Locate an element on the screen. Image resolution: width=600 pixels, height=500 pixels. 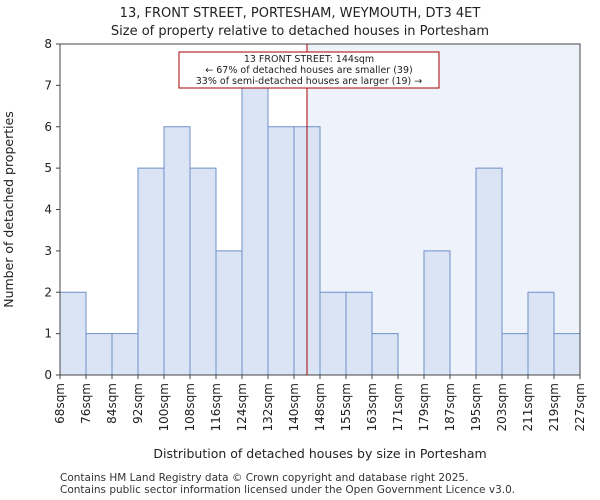
x-tick-label: 219sqm is located at coordinates (554, 407).